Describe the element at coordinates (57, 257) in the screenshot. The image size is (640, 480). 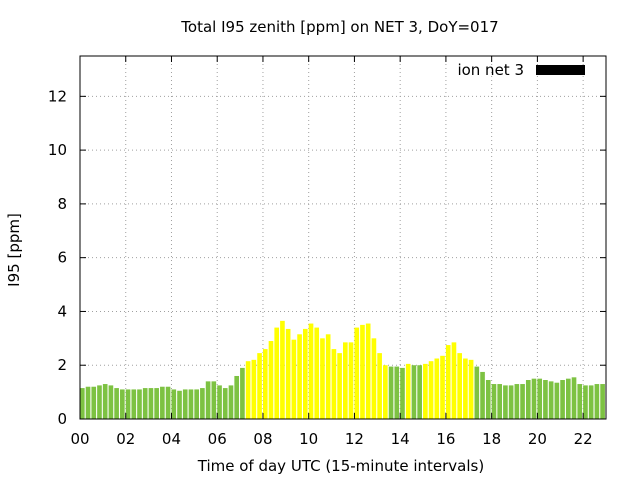
I see `y-tick-labels: 0 2 4 6 8 10 12` at that location.